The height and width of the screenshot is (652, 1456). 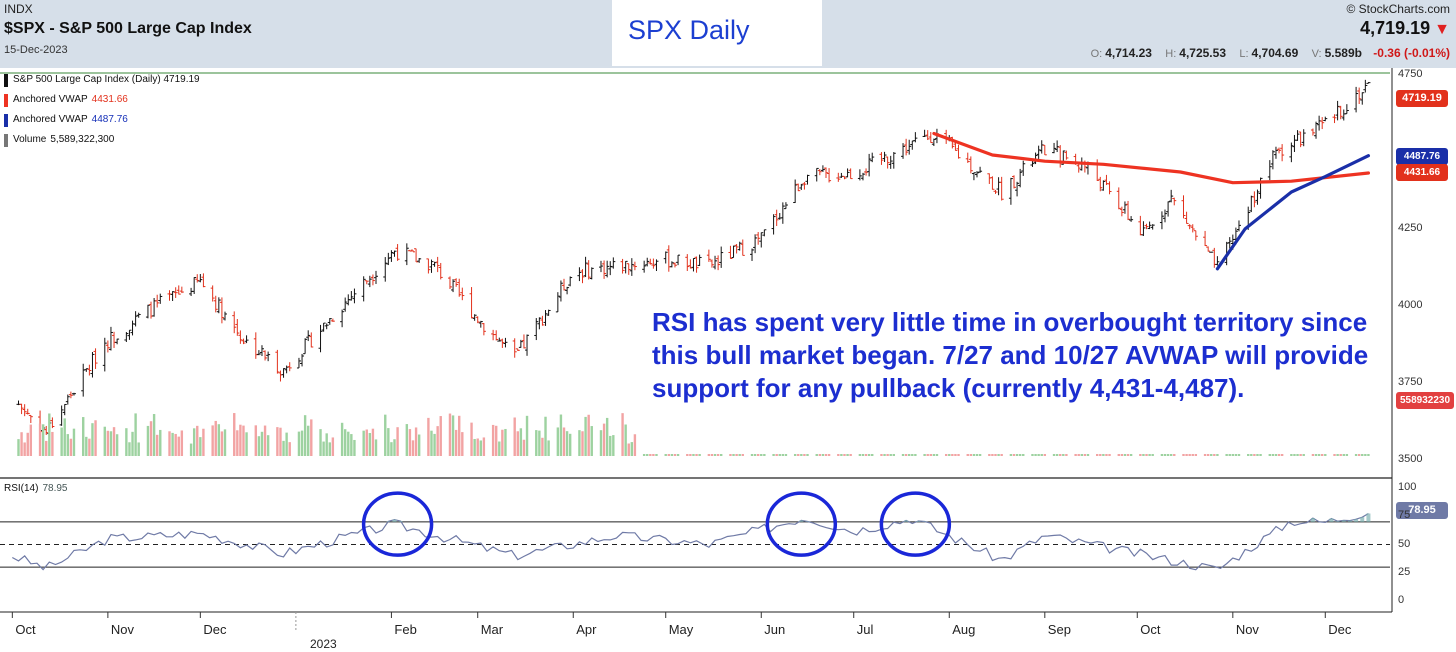 I want to click on volume-label: V:, so click(x=1316, y=54).